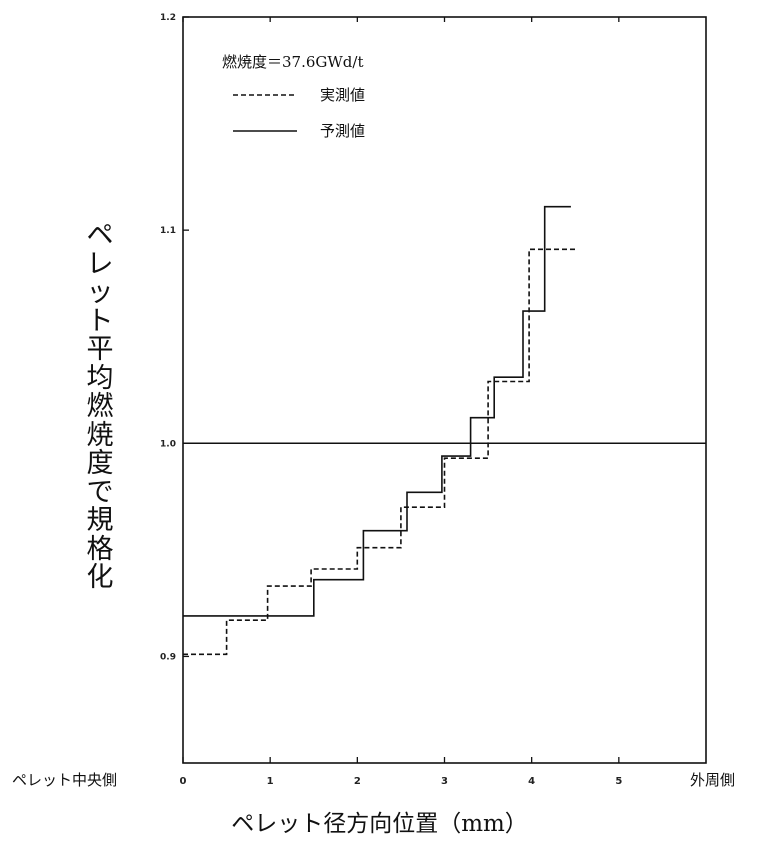  What do you see at coordinates (183, 781) in the screenshot?
I see `x-tick-label: 0` at bounding box center [183, 781].